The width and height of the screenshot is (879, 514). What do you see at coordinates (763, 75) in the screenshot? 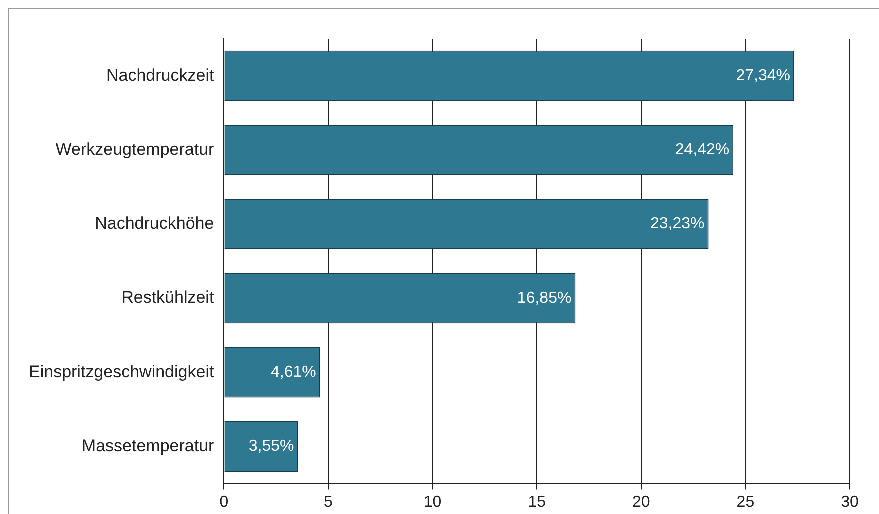
I see `data-label: 27,34%` at bounding box center [763, 75].